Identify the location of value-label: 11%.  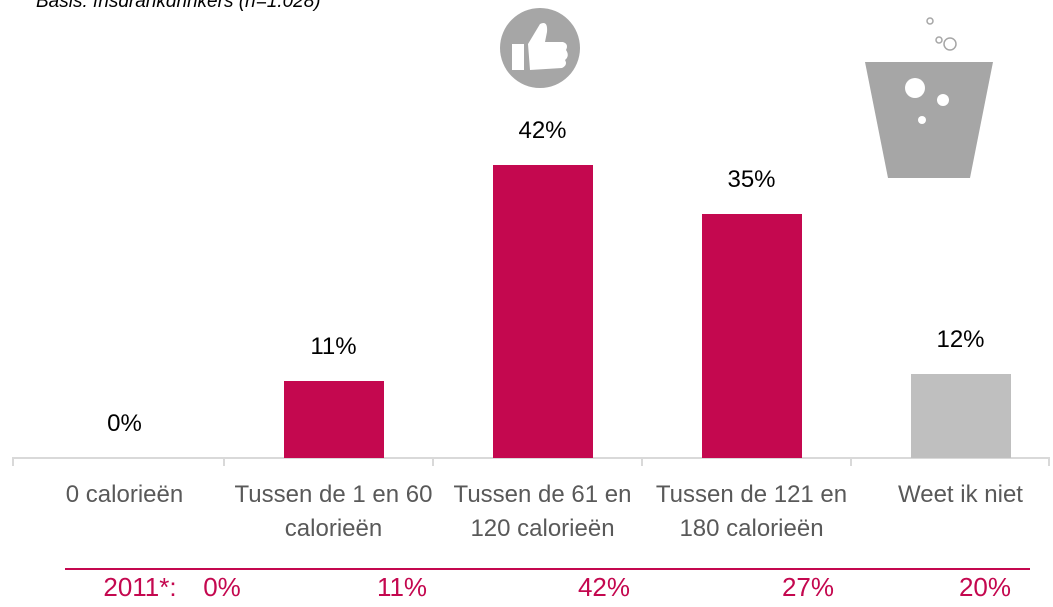
(333, 347).